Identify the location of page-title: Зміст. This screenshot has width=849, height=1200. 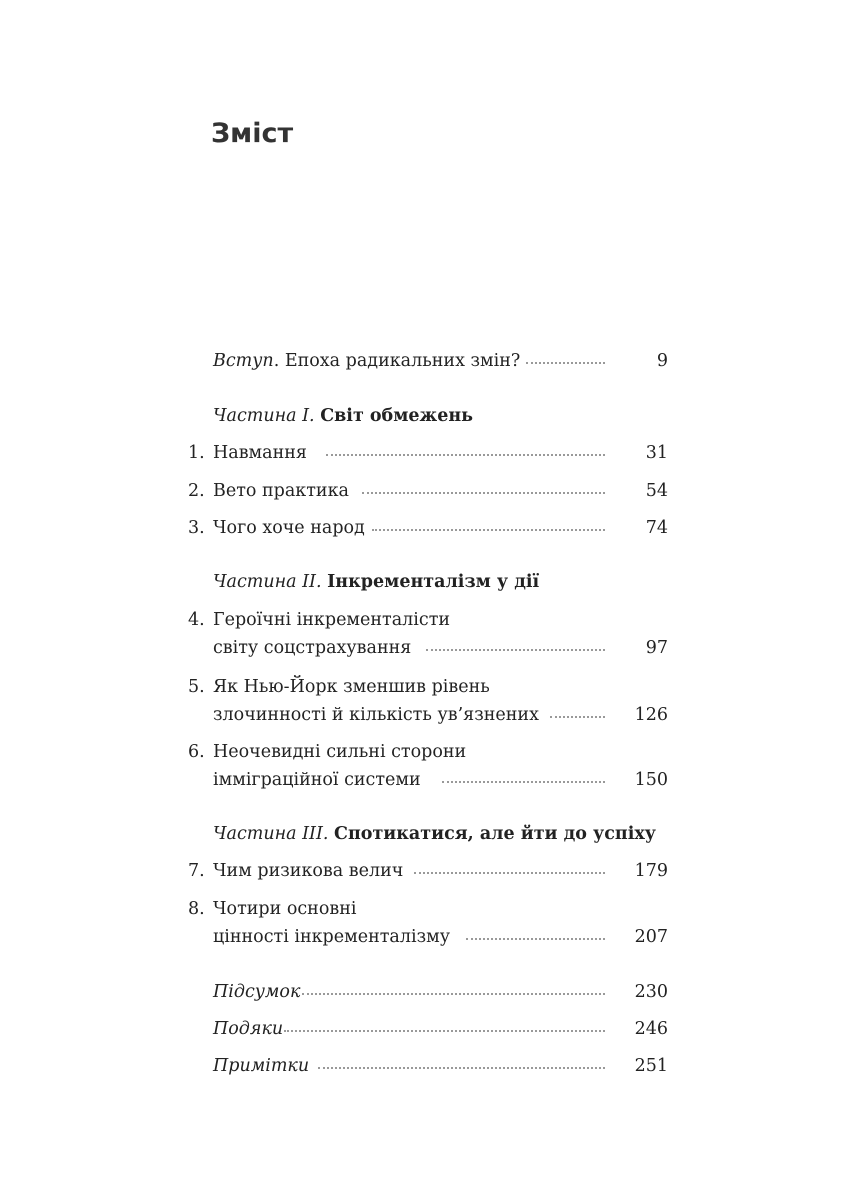
(252, 133).